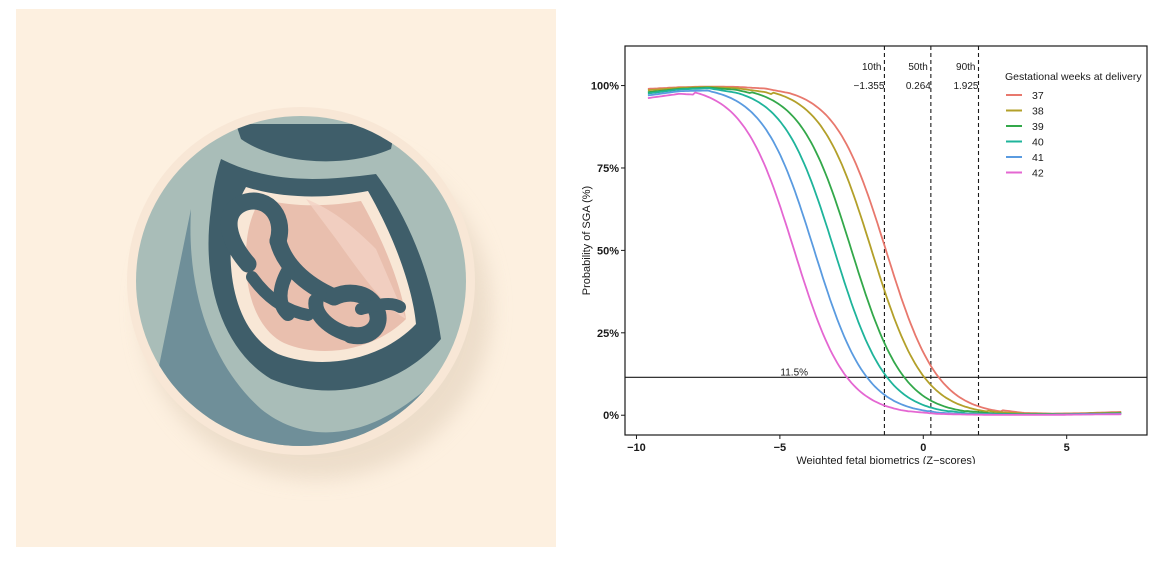 The height and width of the screenshot is (564, 1168). What do you see at coordinates (1038, 174) in the screenshot?
I see `legend-label: 42` at bounding box center [1038, 174].